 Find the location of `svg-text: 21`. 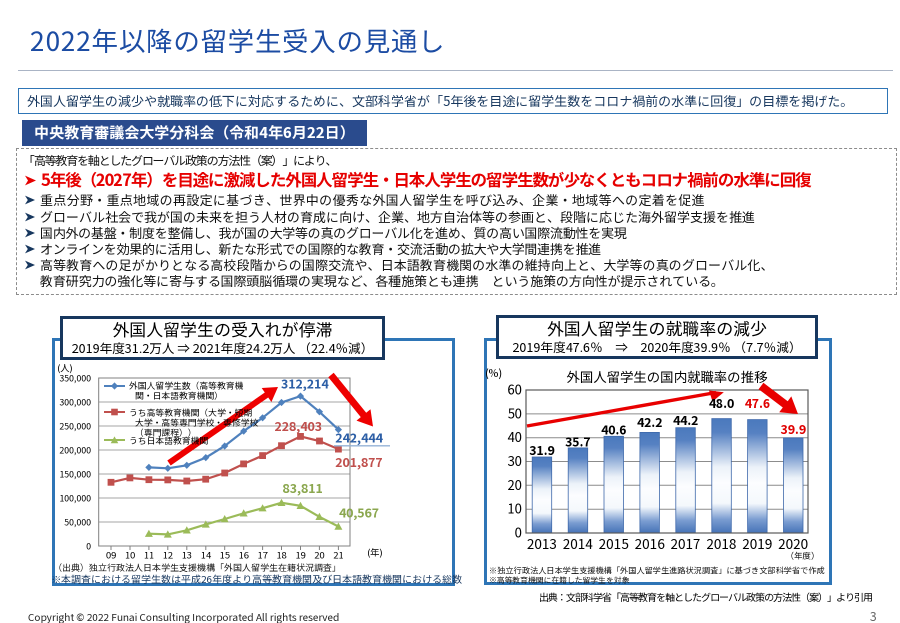

svg-text: 21 is located at coordinates (337, 555).